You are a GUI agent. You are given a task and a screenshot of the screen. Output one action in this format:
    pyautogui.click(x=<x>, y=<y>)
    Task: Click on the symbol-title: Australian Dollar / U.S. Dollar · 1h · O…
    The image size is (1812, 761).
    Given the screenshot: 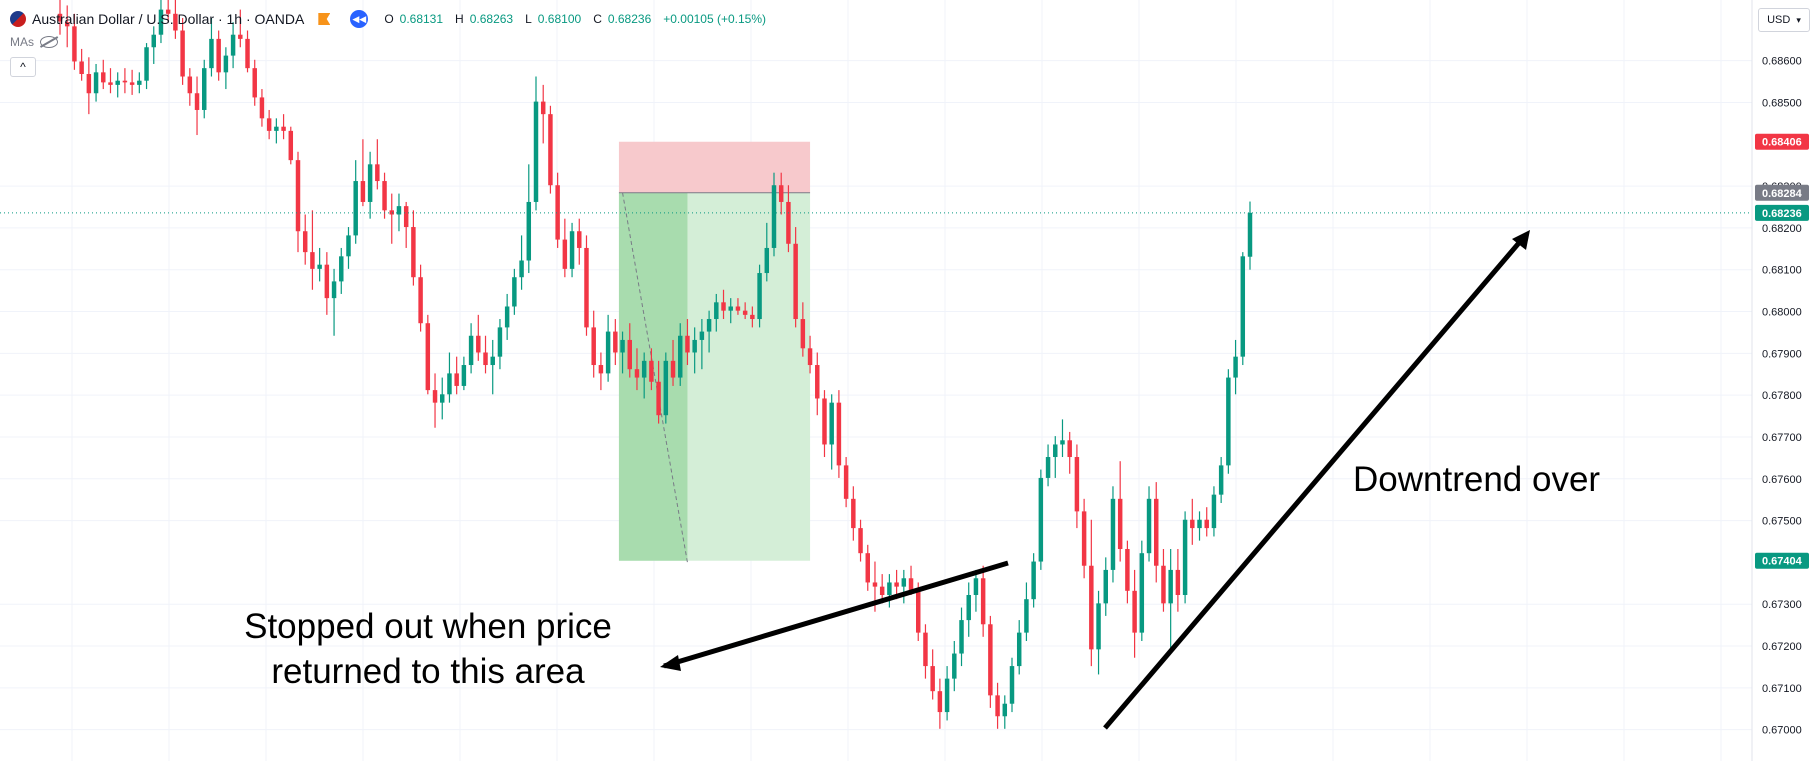 What is the action you would take?
    pyautogui.click(x=168, y=19)
    